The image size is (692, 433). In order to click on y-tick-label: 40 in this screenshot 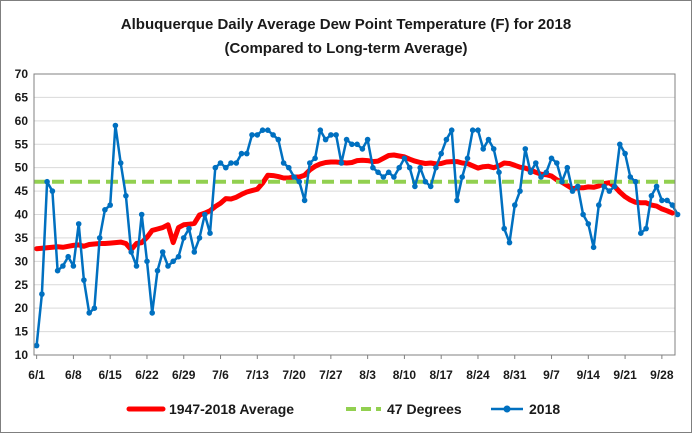, I will do `click(22, 215)`.